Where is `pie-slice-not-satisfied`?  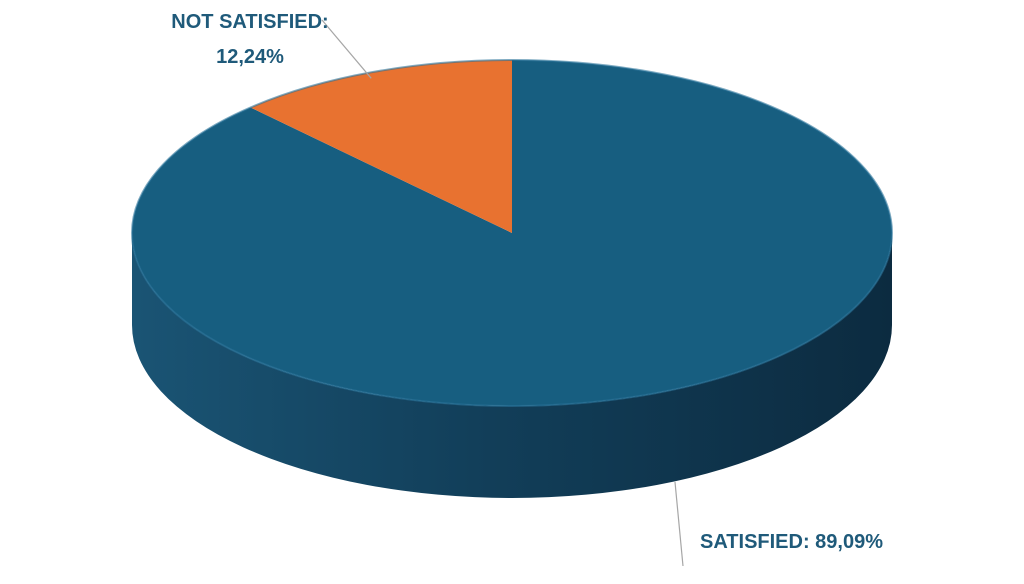 pie-slice-not-satisfied is located at coordinates (381, 146).